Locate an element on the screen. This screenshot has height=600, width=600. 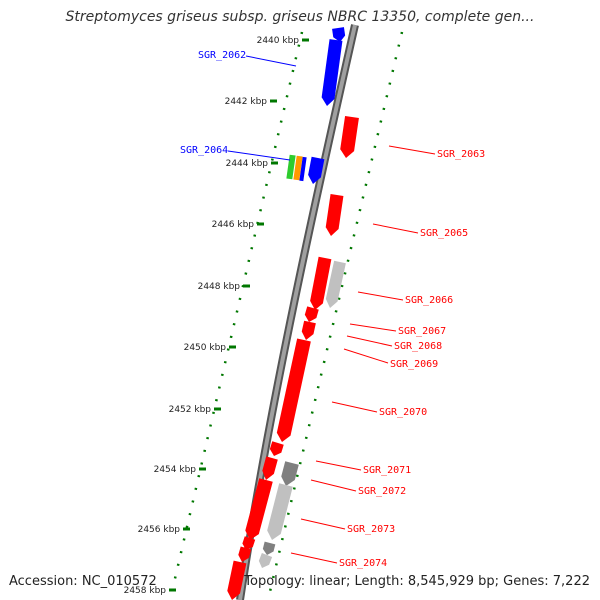
gene-label-sgr_2070: SGR_2070 is located at coordinates (403, 412).